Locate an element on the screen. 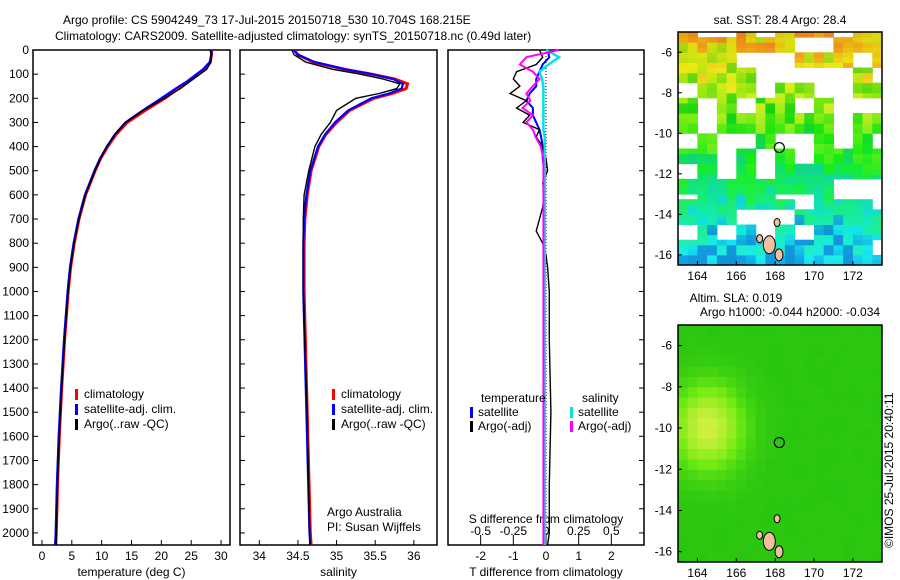 The image size is (900, 580). x-tick-label: 0 is located at coordinates (42, 556).